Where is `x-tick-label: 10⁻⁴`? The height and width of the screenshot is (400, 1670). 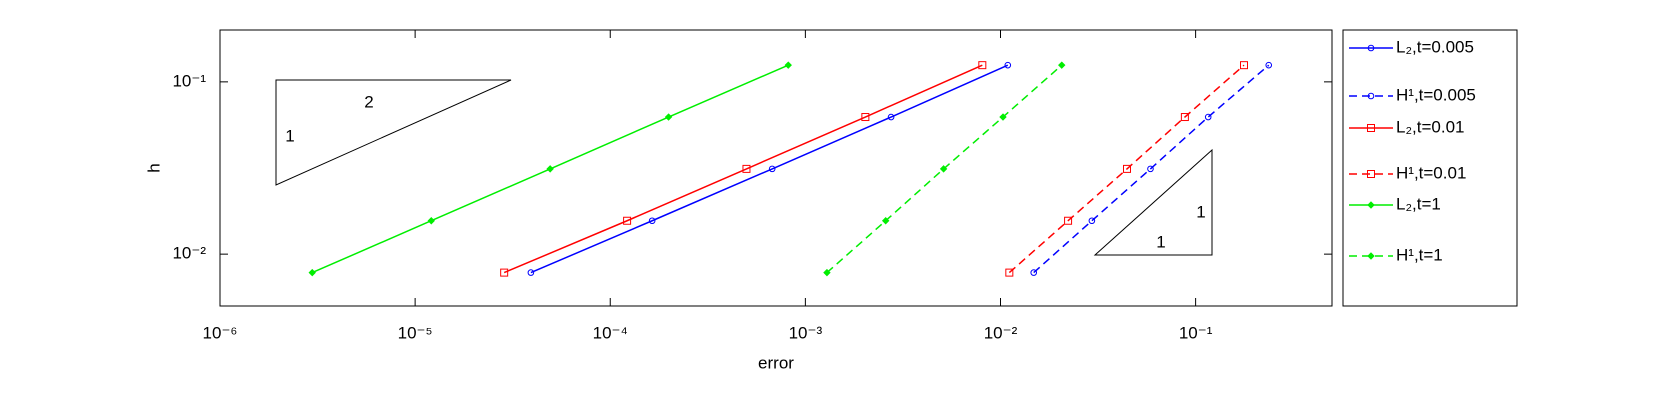
x-tick-label: 10⁻⁴ is located at coordinates (610, 332).